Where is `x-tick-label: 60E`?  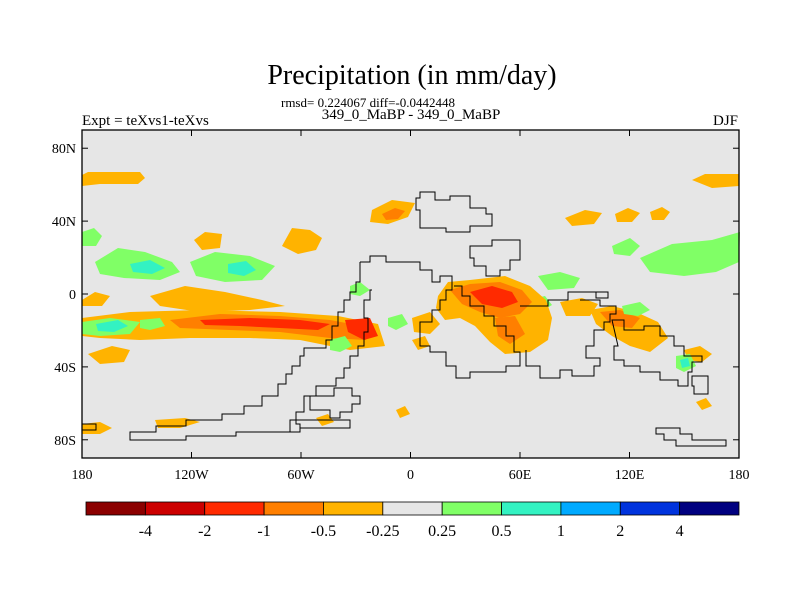 x-tick-label: 60E is located at coordinates (520, 475).